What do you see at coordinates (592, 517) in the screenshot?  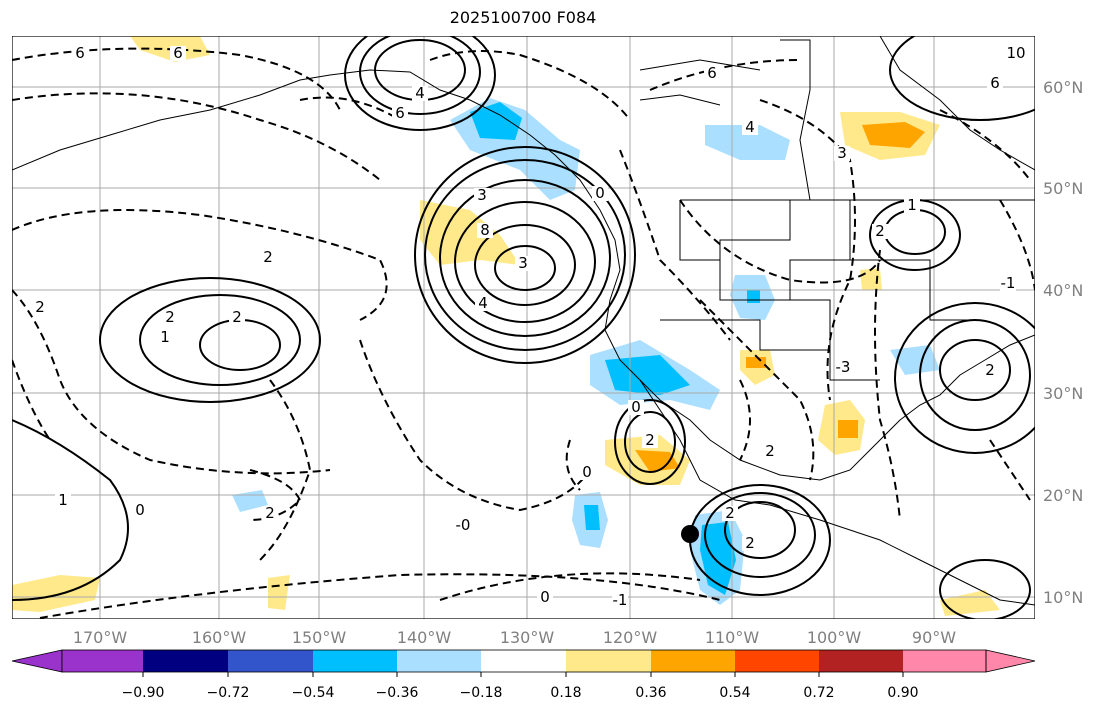 I see `shade-storm-blue-core` at bounding box center [592, 517].